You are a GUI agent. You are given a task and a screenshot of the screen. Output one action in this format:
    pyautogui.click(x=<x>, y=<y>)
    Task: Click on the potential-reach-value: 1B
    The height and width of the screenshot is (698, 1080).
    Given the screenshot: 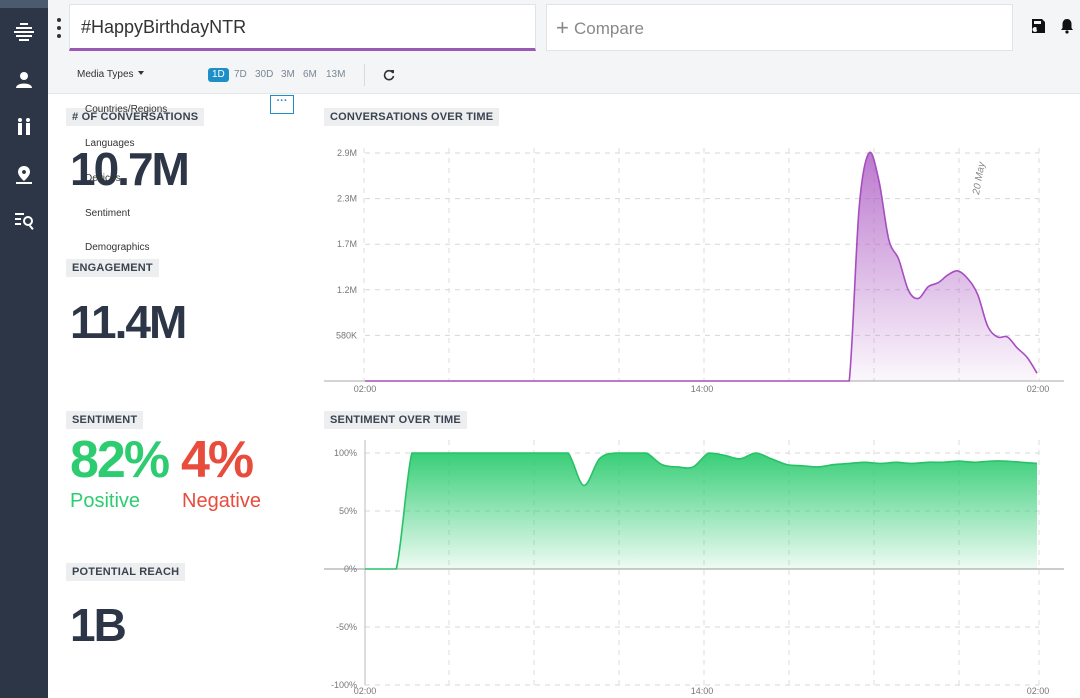 What is the action you would take?
    pyautogui.click(x=98, y=625)
    